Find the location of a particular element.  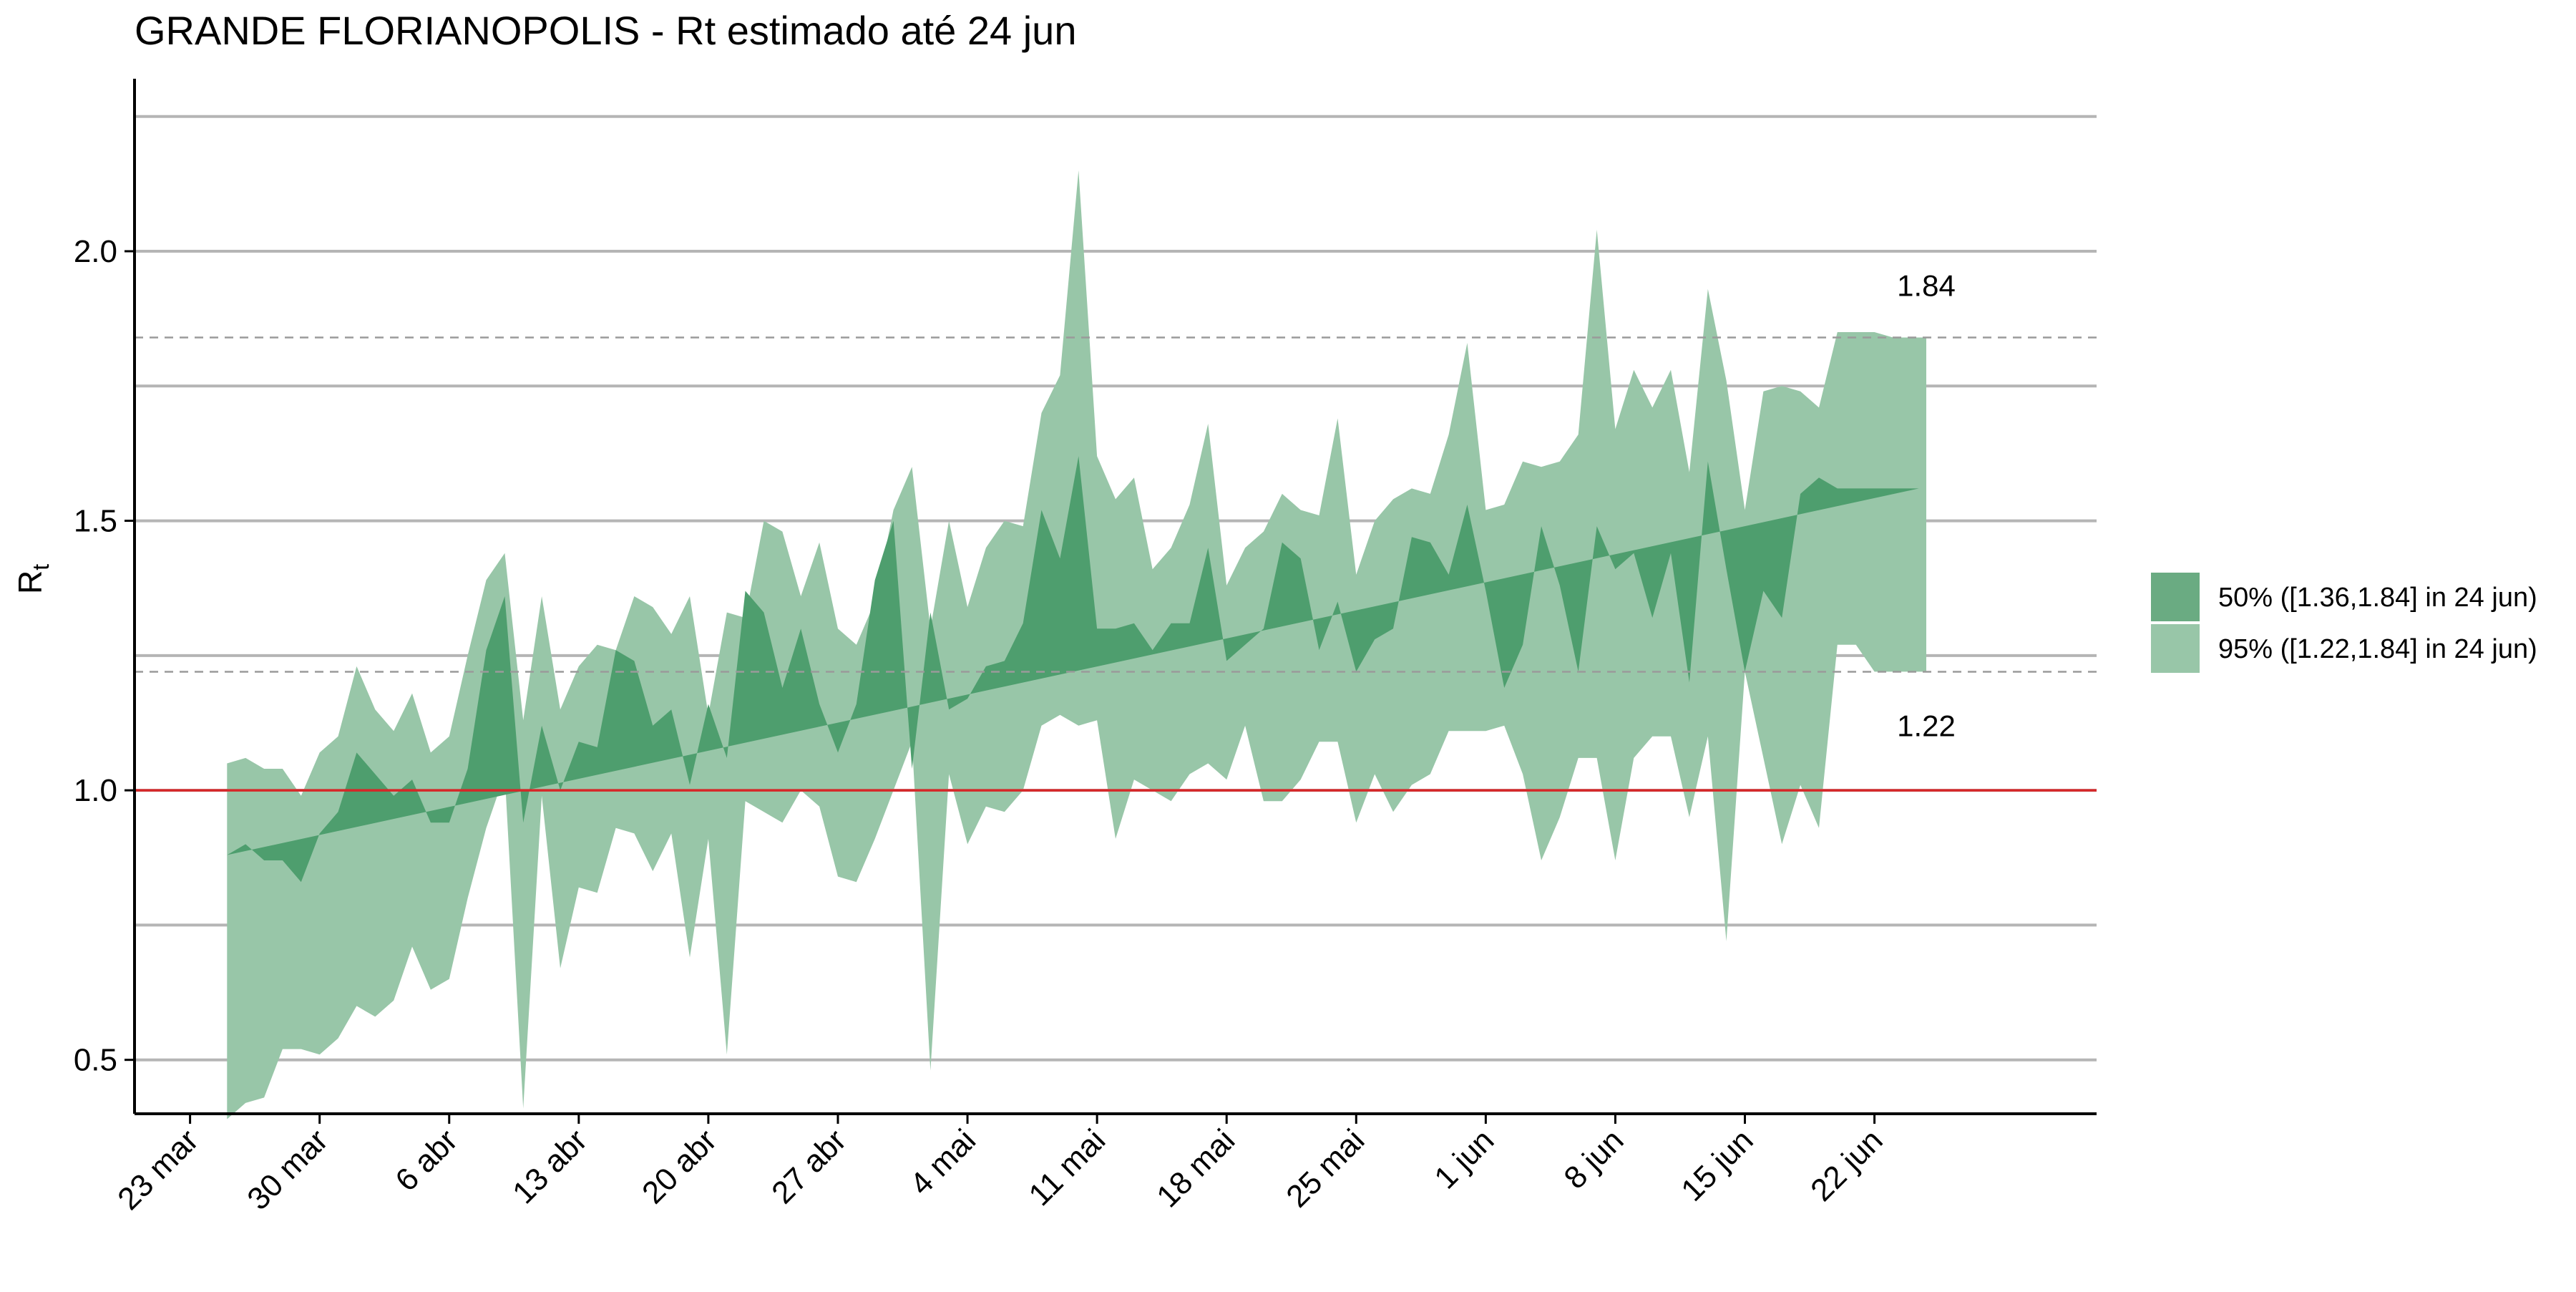

x-tick-label: 18 mai is located at coordinates (1195, 1168).